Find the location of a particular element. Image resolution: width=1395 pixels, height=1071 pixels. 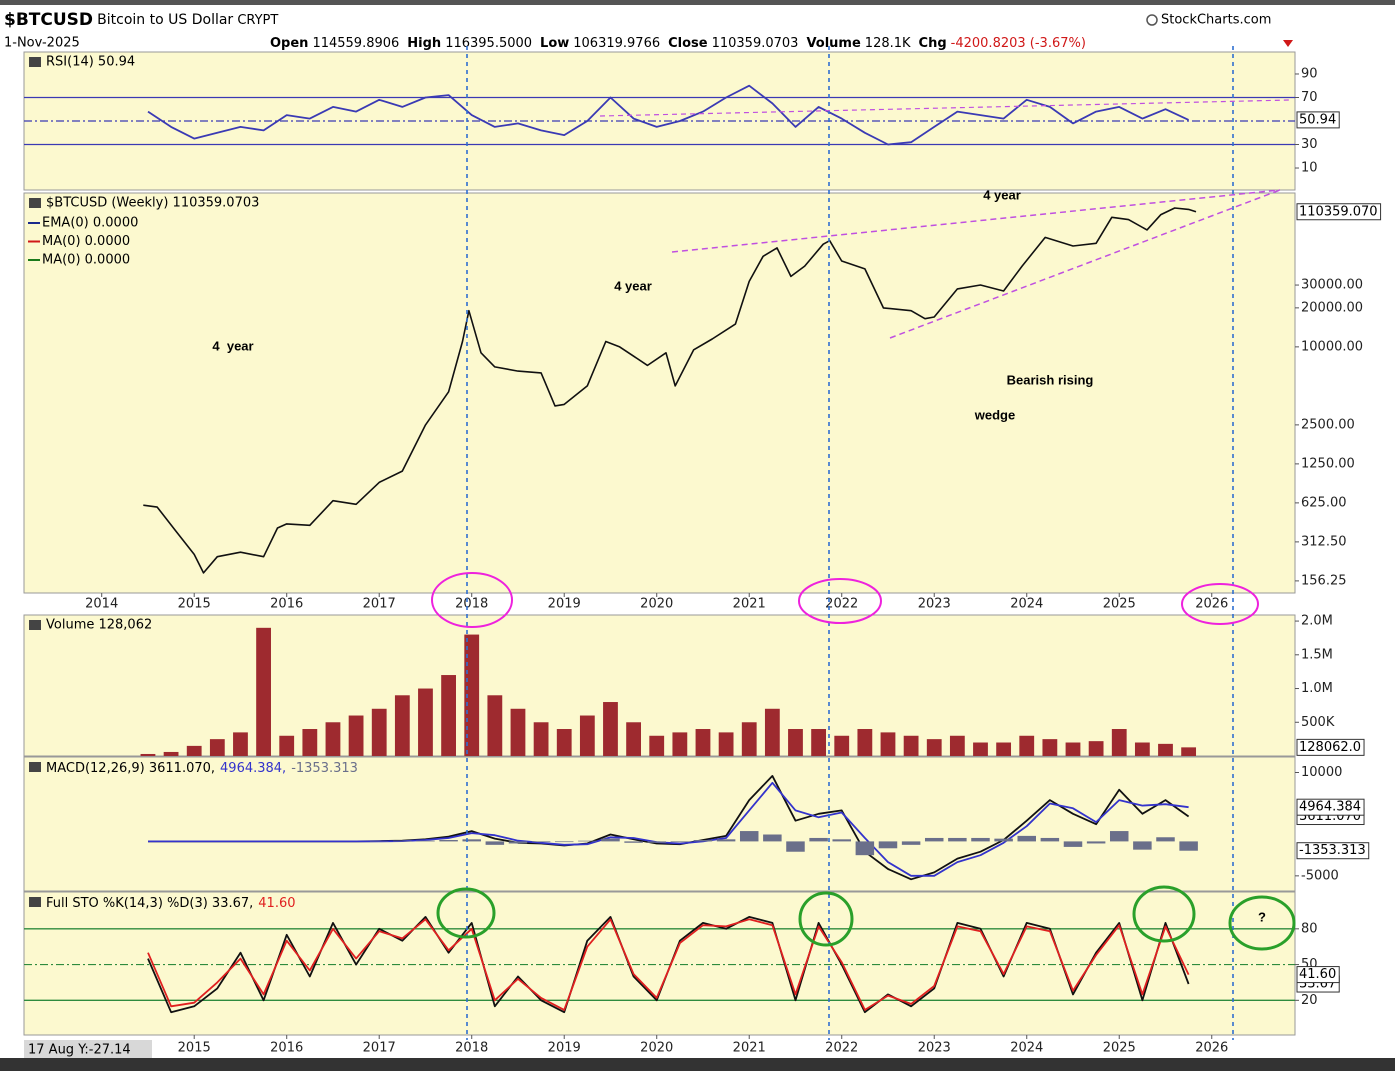

x-tick-label: 2019 is located at coordinates (564, 604).